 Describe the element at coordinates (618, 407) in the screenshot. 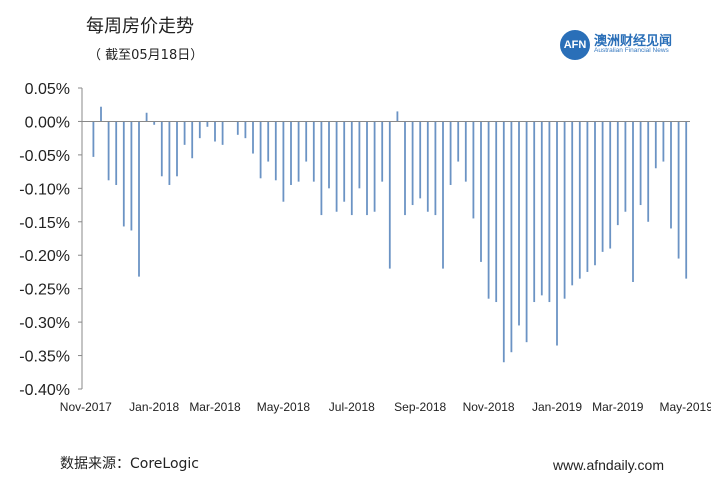

I see `x-tick-label: Mar-2019` at that location.